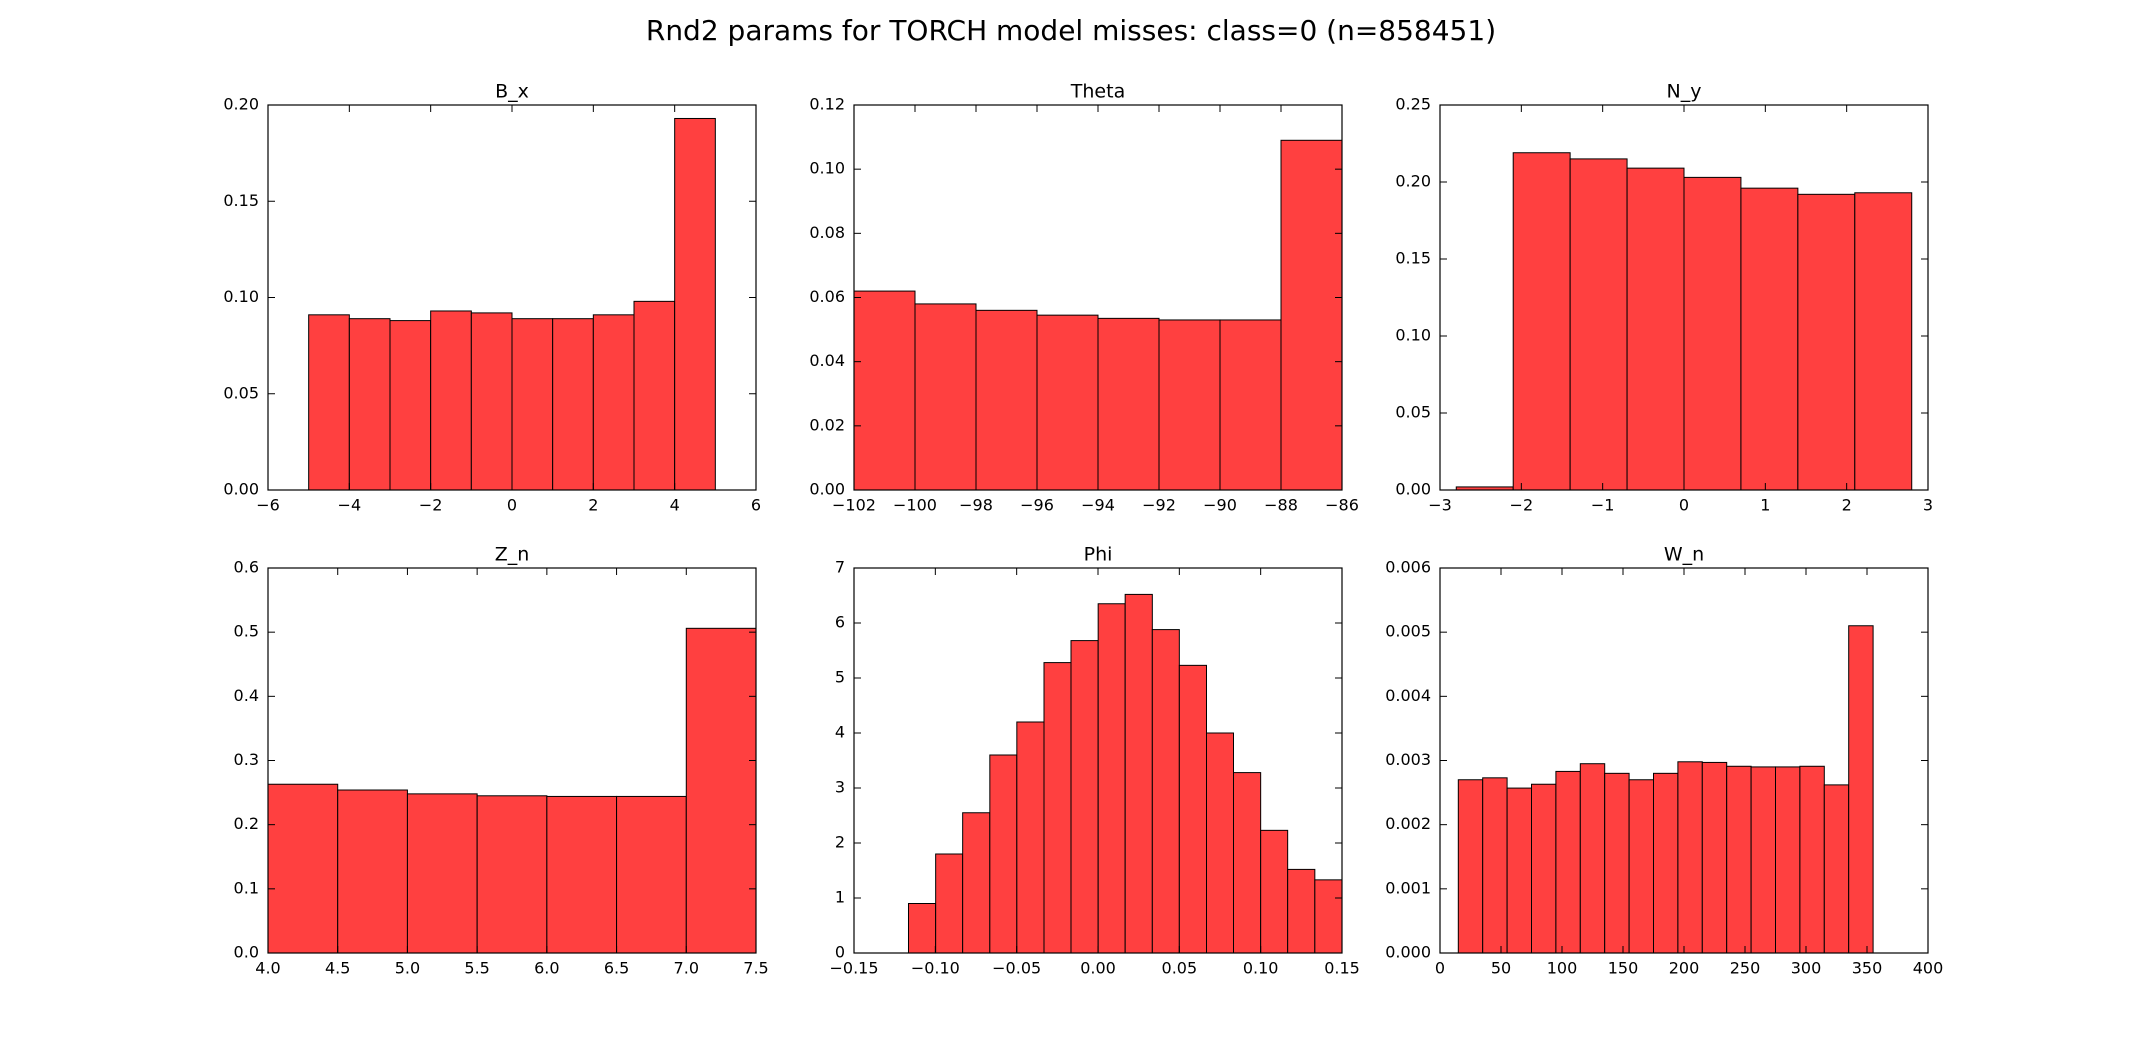 Image resolution: width=2142 pixels, height=1060 pixels. Describe the element at coordinates (1623, 968) in the screenshot. I see `x-tick-label: 150` at that location.